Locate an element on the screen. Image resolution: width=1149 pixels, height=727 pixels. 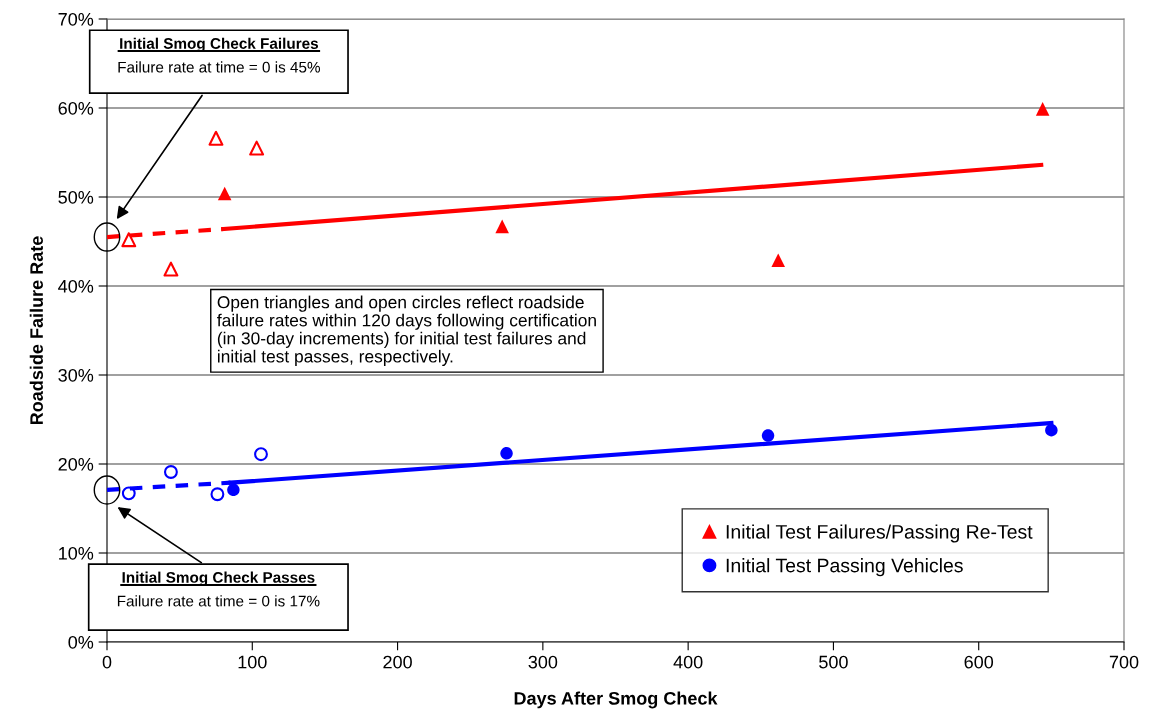
x-axis-title: Days After Smog Check is located at coordinates (616, 700).